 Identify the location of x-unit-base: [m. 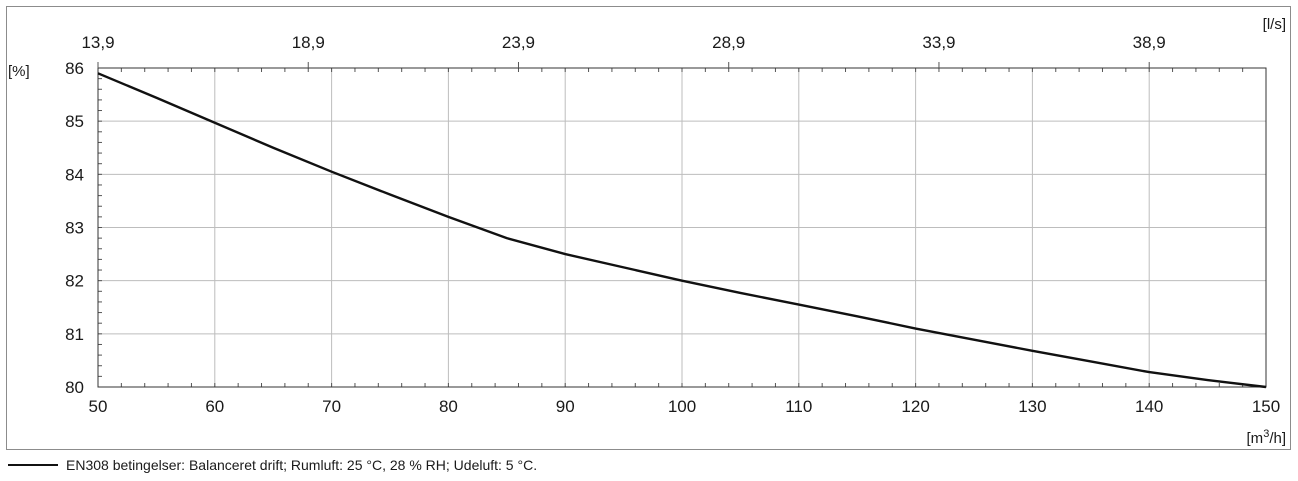
(1255, 438).